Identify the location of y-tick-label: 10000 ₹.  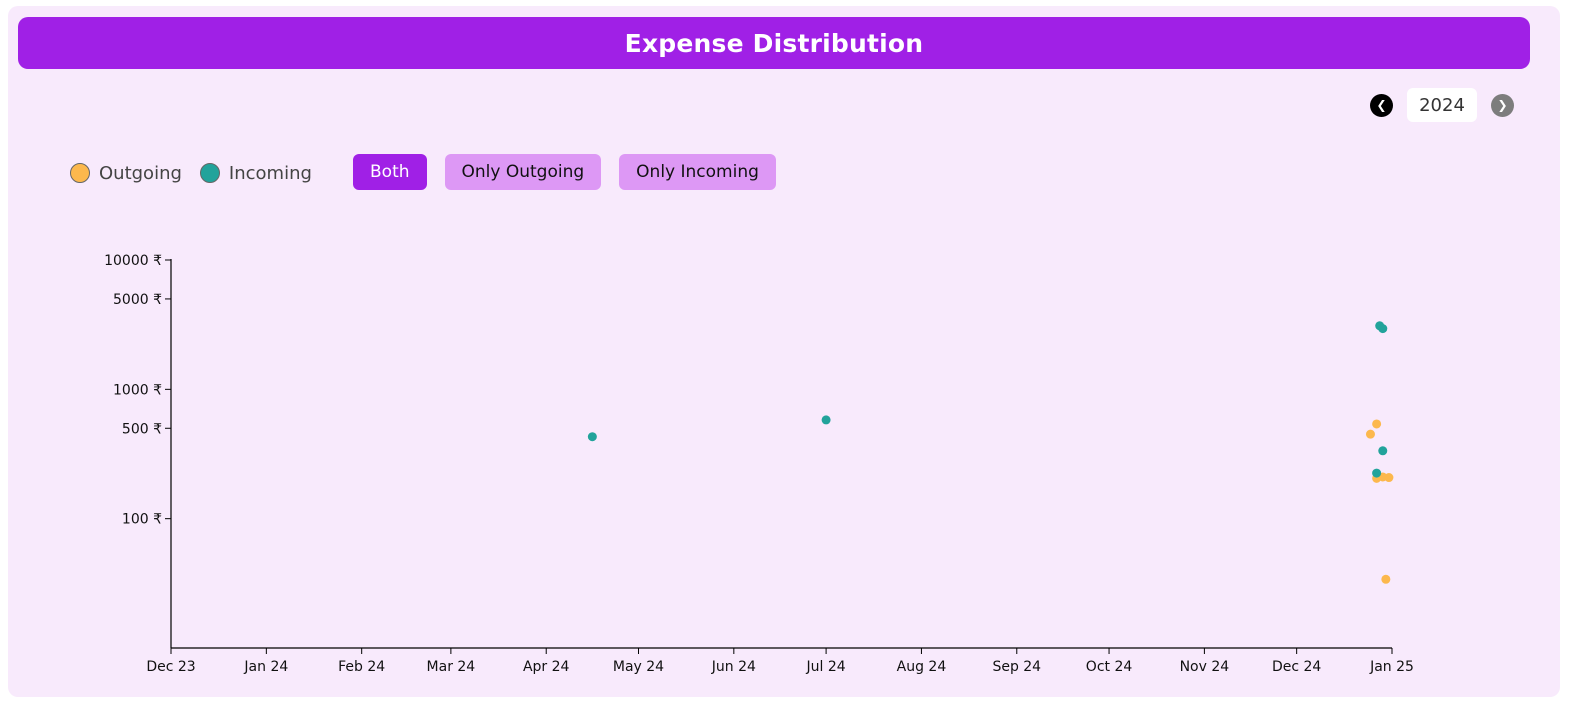
(133, 261).